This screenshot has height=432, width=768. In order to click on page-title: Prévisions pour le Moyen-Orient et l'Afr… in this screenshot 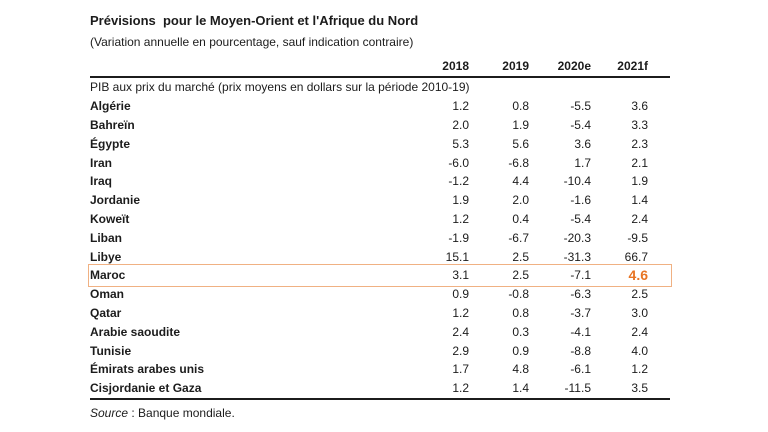, I will do `click(254, 20)`.